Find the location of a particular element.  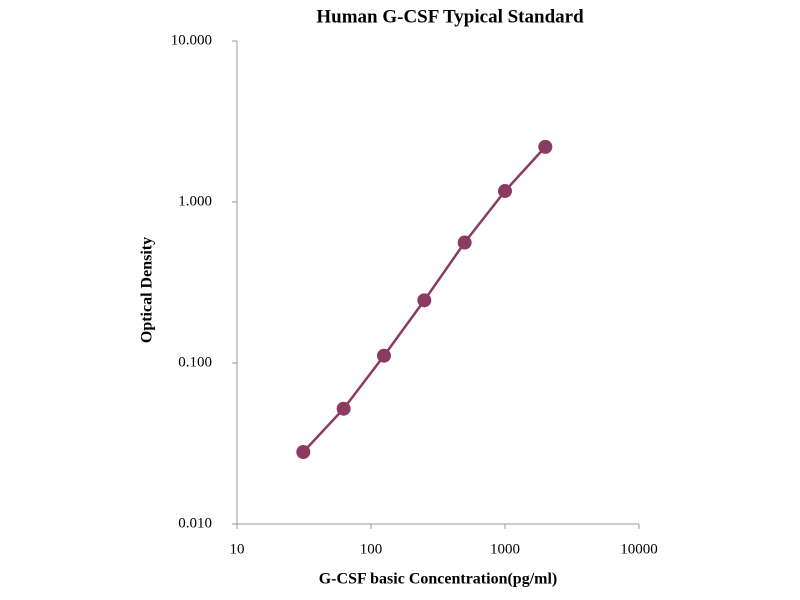

y-tick-label: 0.010 is located at coordinates (195, 523).